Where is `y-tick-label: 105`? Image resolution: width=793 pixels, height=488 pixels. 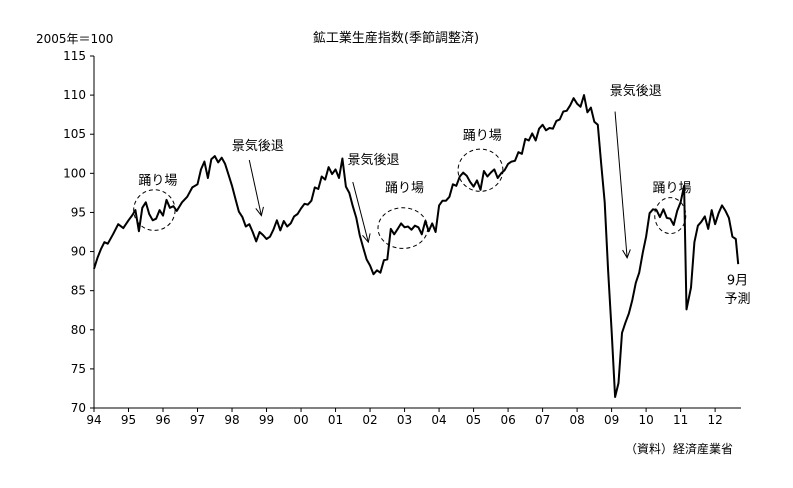 y-tick-label: 105 is located at coordinates (74, 134).